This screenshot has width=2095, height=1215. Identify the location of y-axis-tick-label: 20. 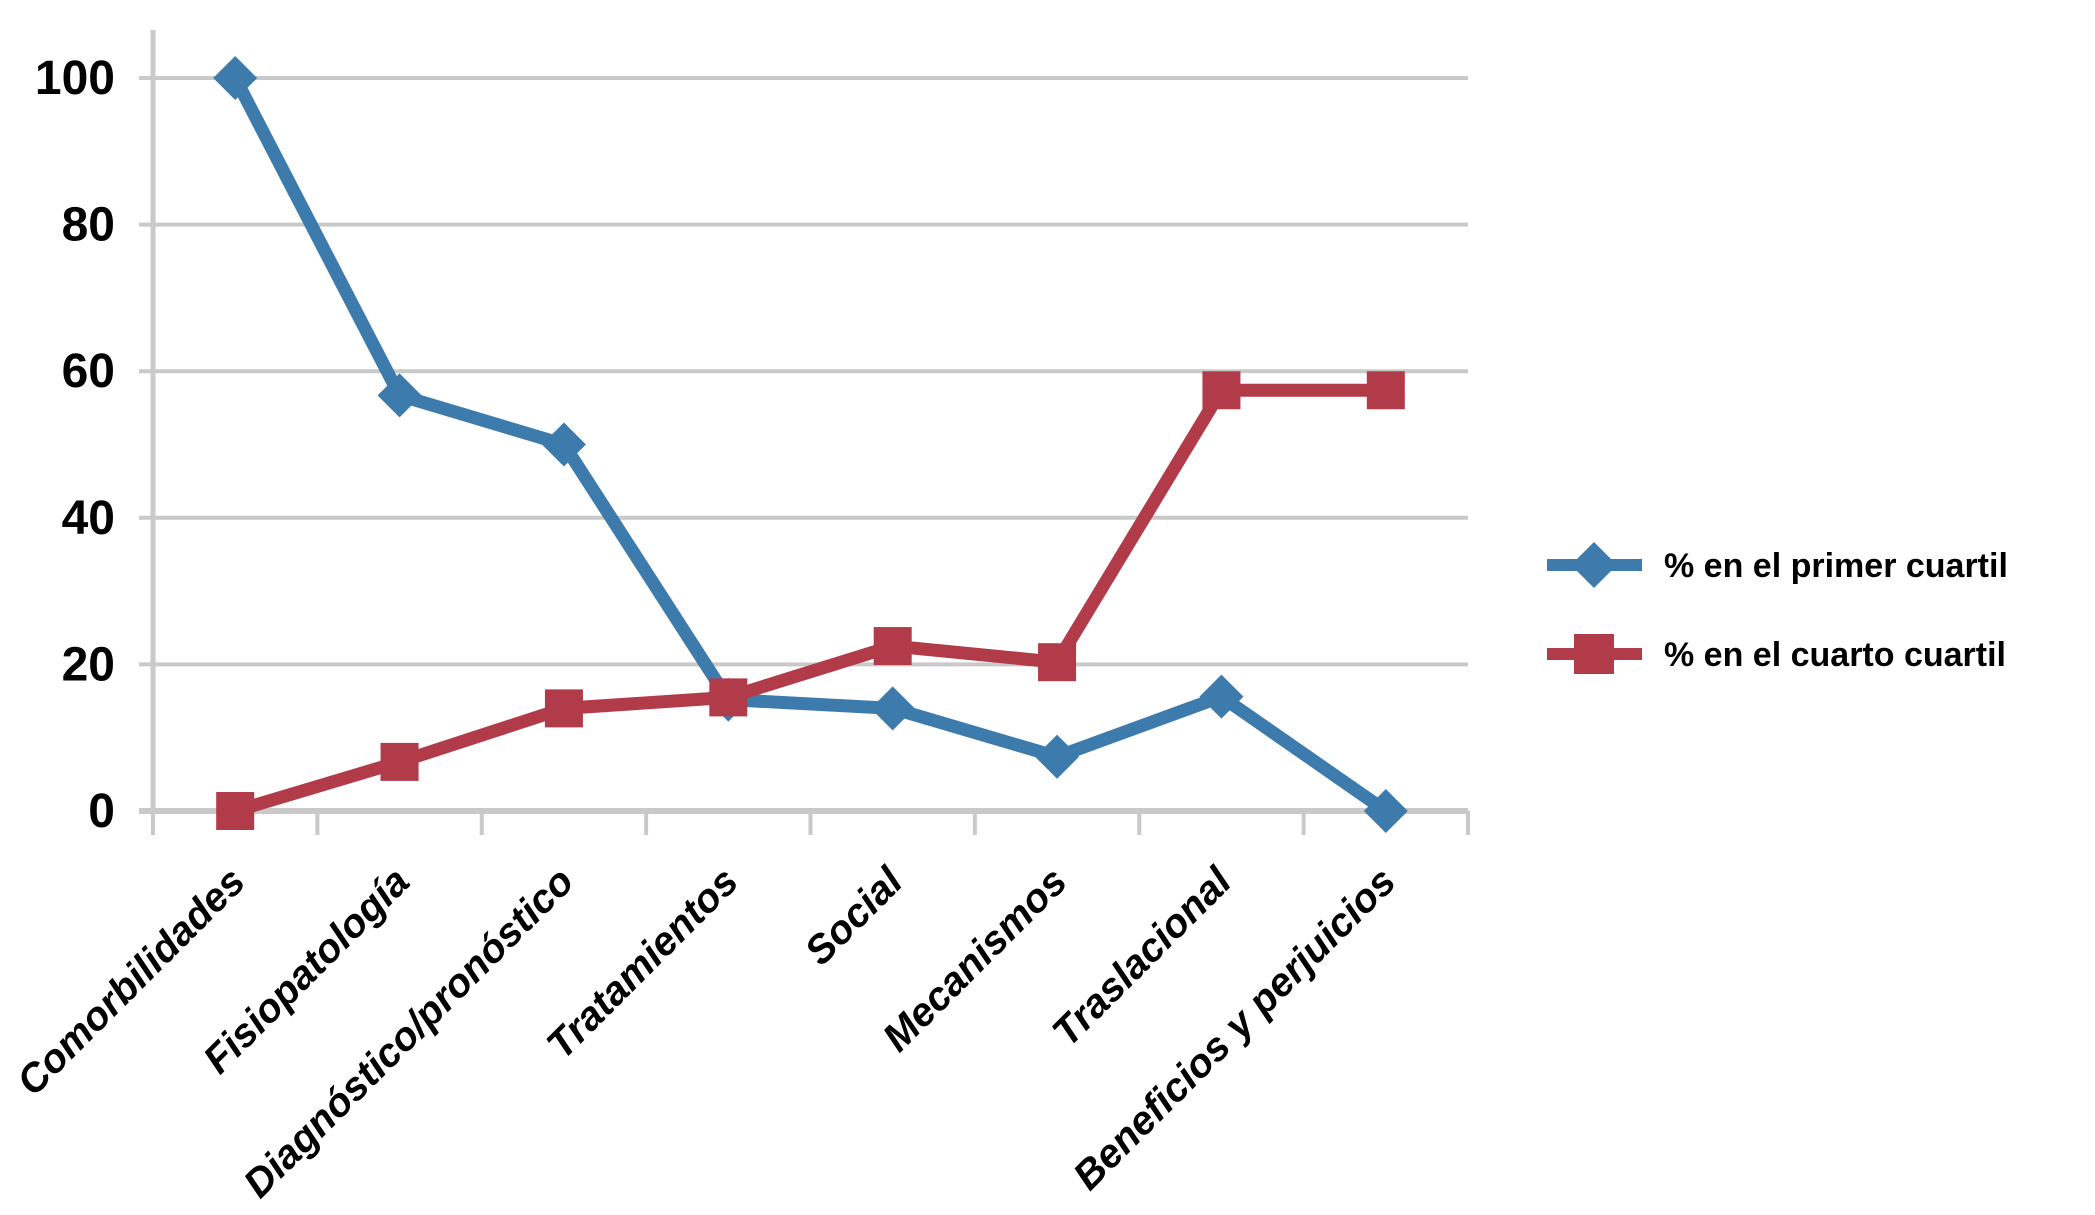
(88, 664).